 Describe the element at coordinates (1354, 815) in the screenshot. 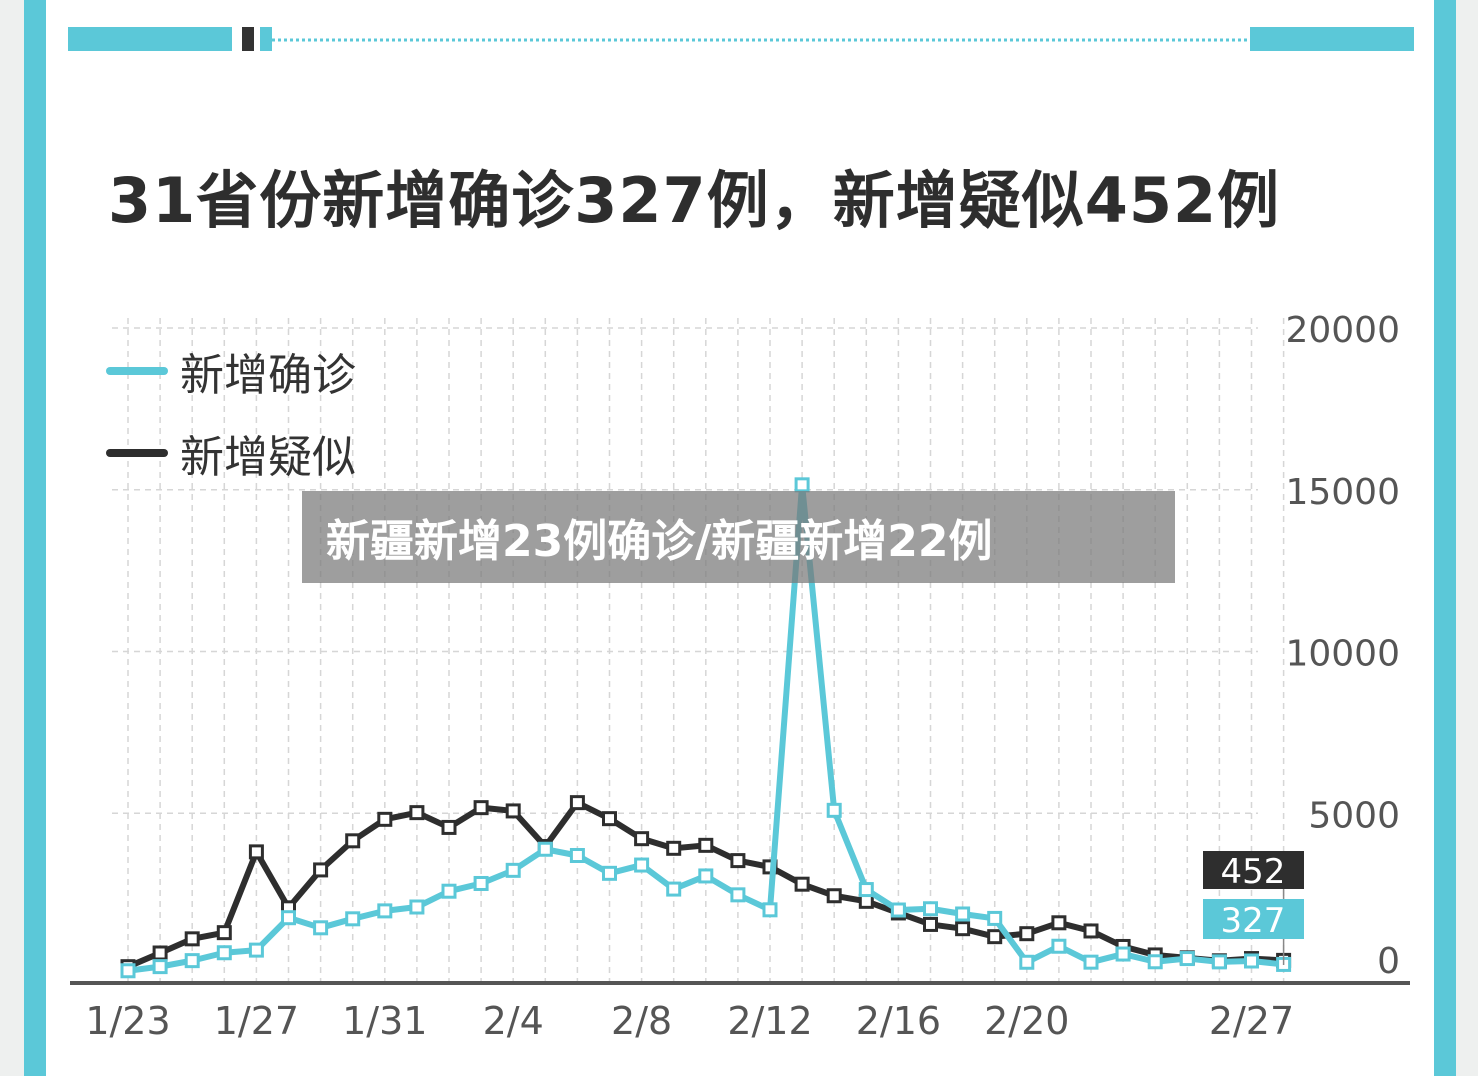

I see `y-tick-label: 5000` at that location.